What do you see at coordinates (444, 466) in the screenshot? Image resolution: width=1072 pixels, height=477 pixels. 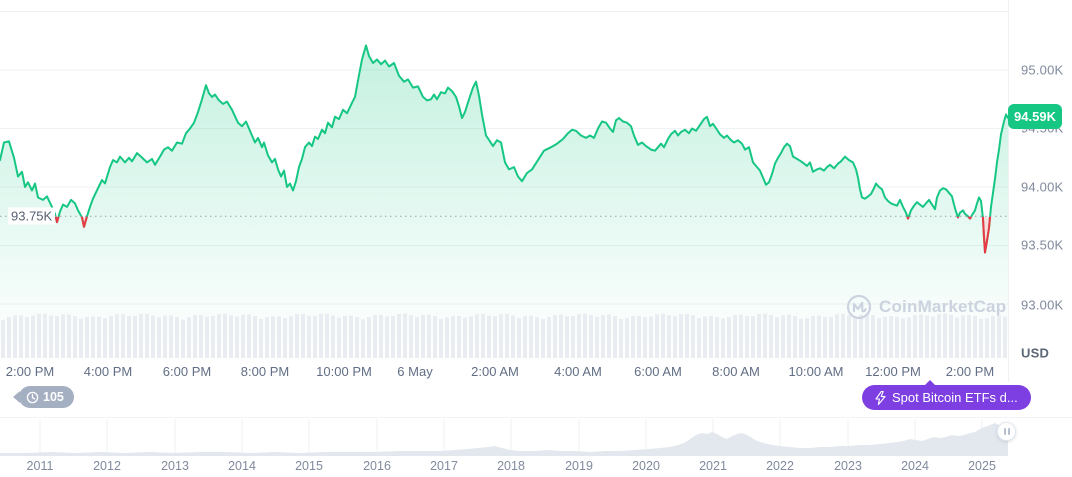 I see `year-label-2017: 2017` at bounding box center [444, 466].